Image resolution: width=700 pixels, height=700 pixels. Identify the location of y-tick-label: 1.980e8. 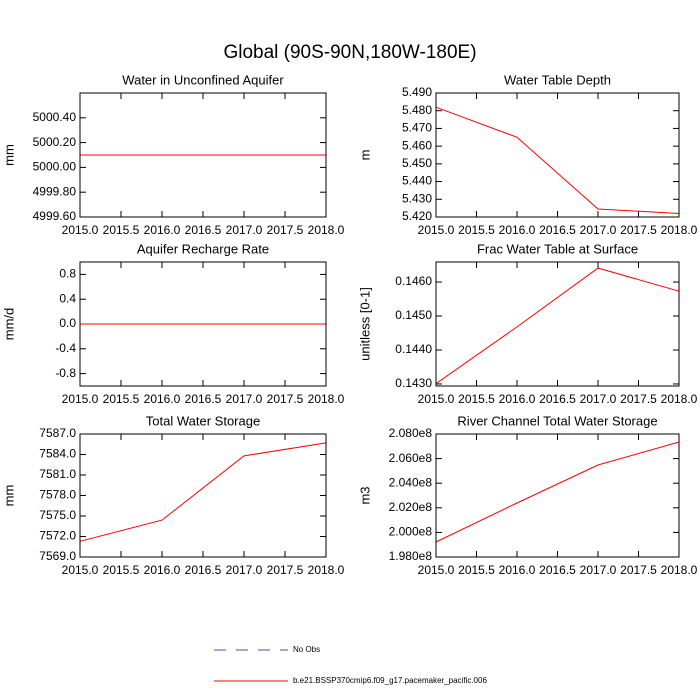
(411, 556).